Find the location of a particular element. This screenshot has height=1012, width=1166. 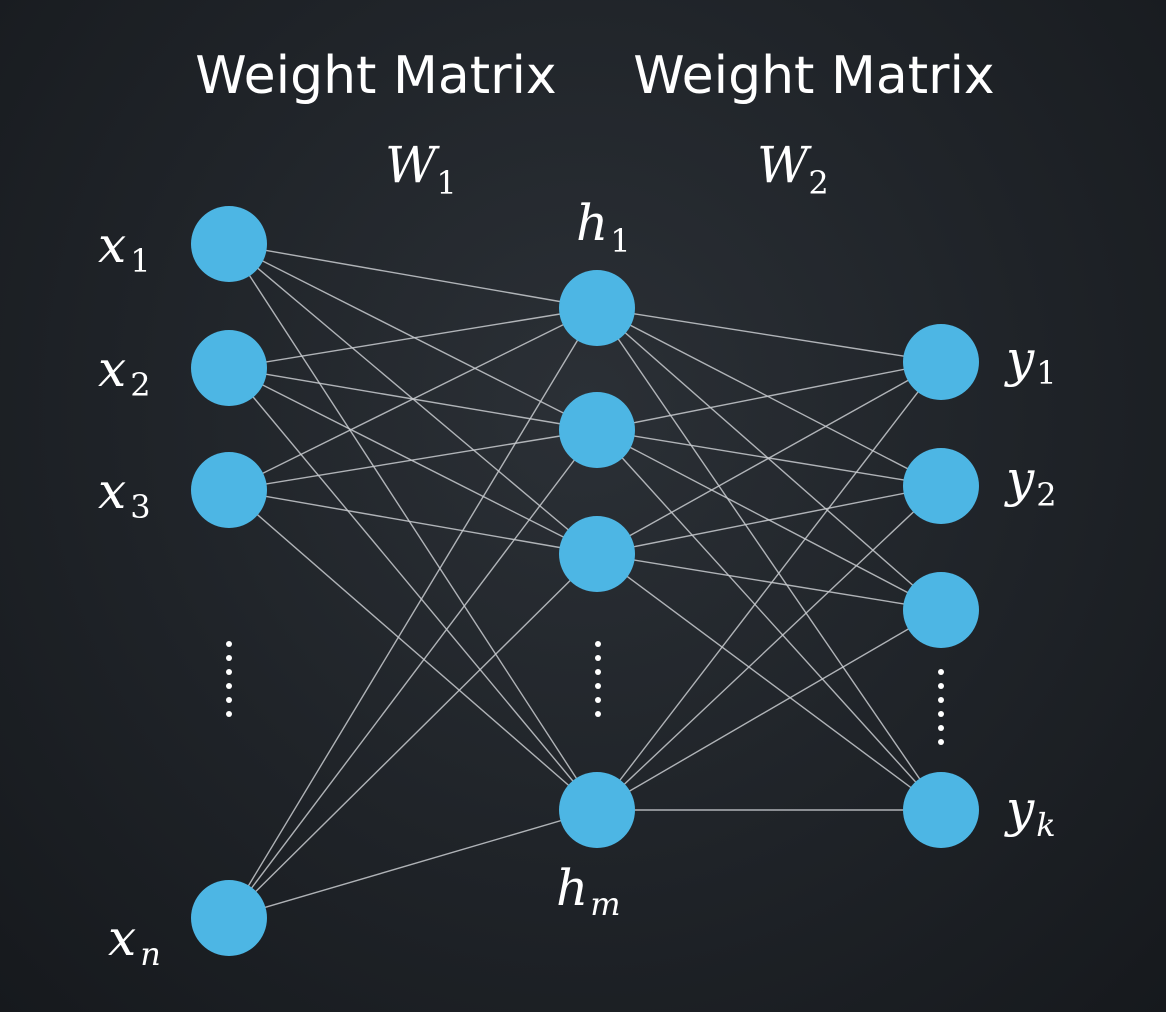

w1-sub: 1 is located at coordinates (446, 183).